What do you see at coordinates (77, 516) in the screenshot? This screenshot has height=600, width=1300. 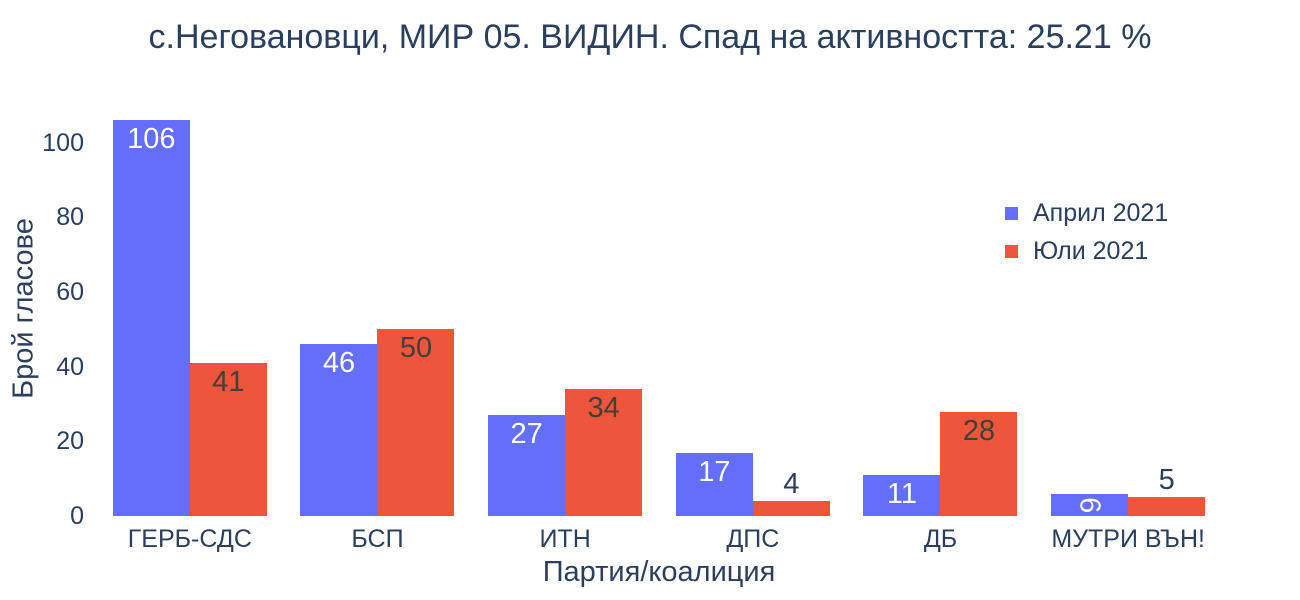 I see `y-tick-label: 0` at bounding box center [77, 516].